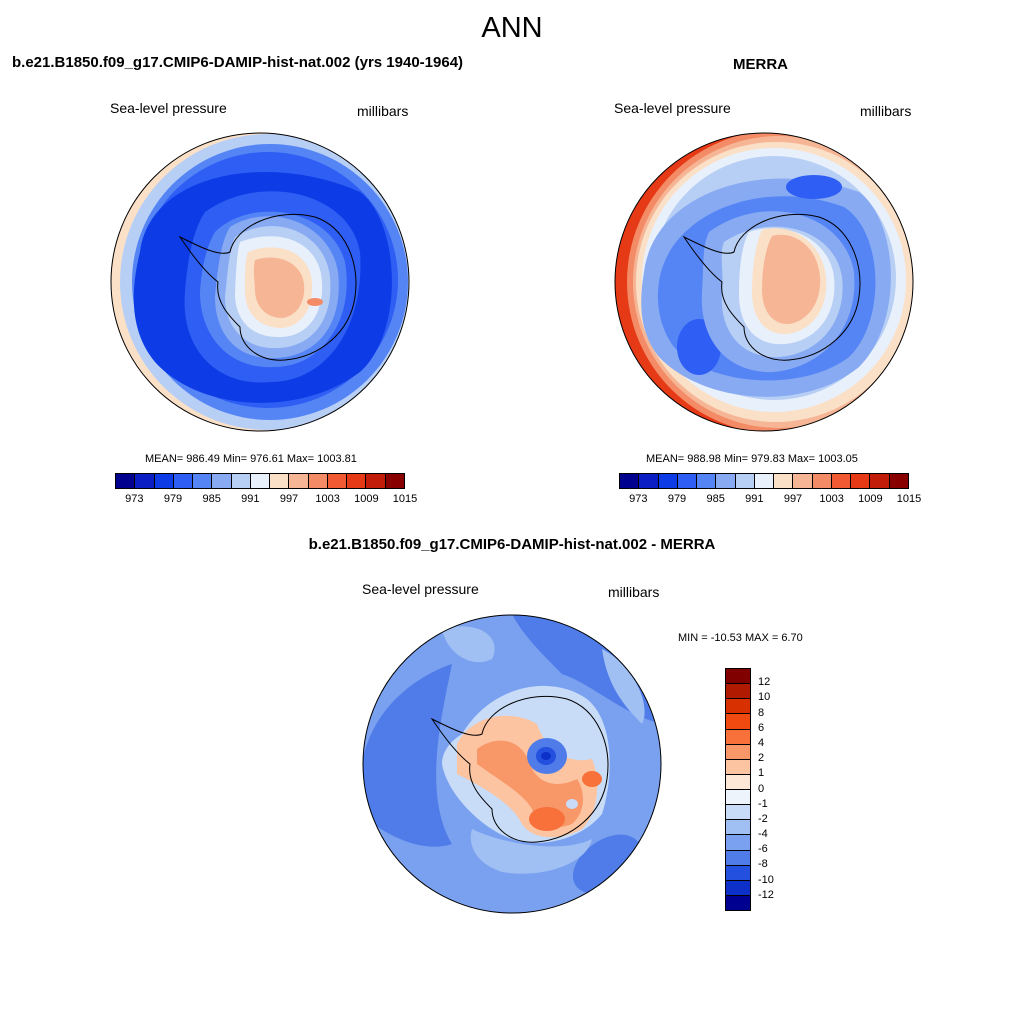  What do you see at coordinates (512, 764) in the screenshot?
I see `panel3-polar-map` at bounding box center [512, 764].